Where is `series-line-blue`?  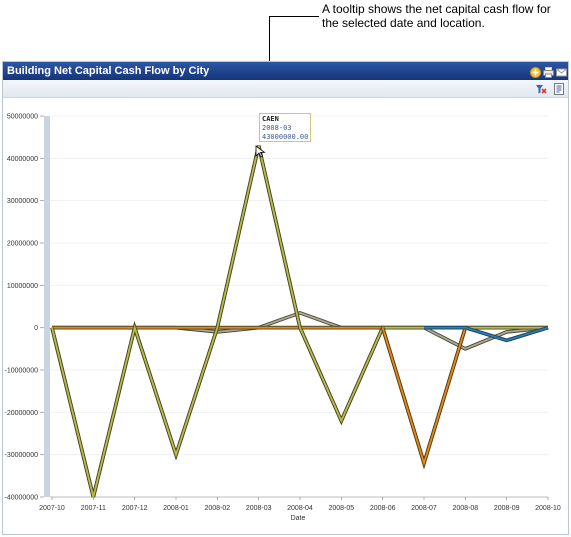 series-line-blue is located at coordinates (486, 334).